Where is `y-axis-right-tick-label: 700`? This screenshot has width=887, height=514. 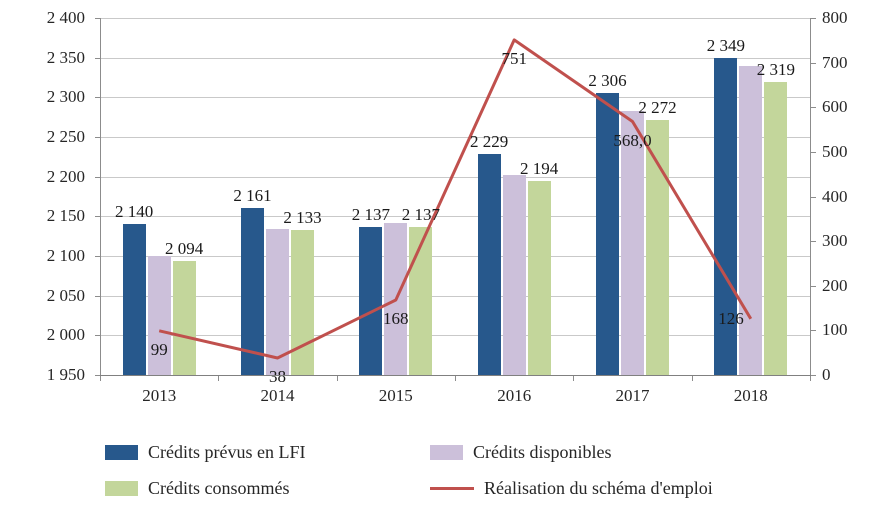 y-axis-right-tick-label: 700 is located at coordinates (835, 62).